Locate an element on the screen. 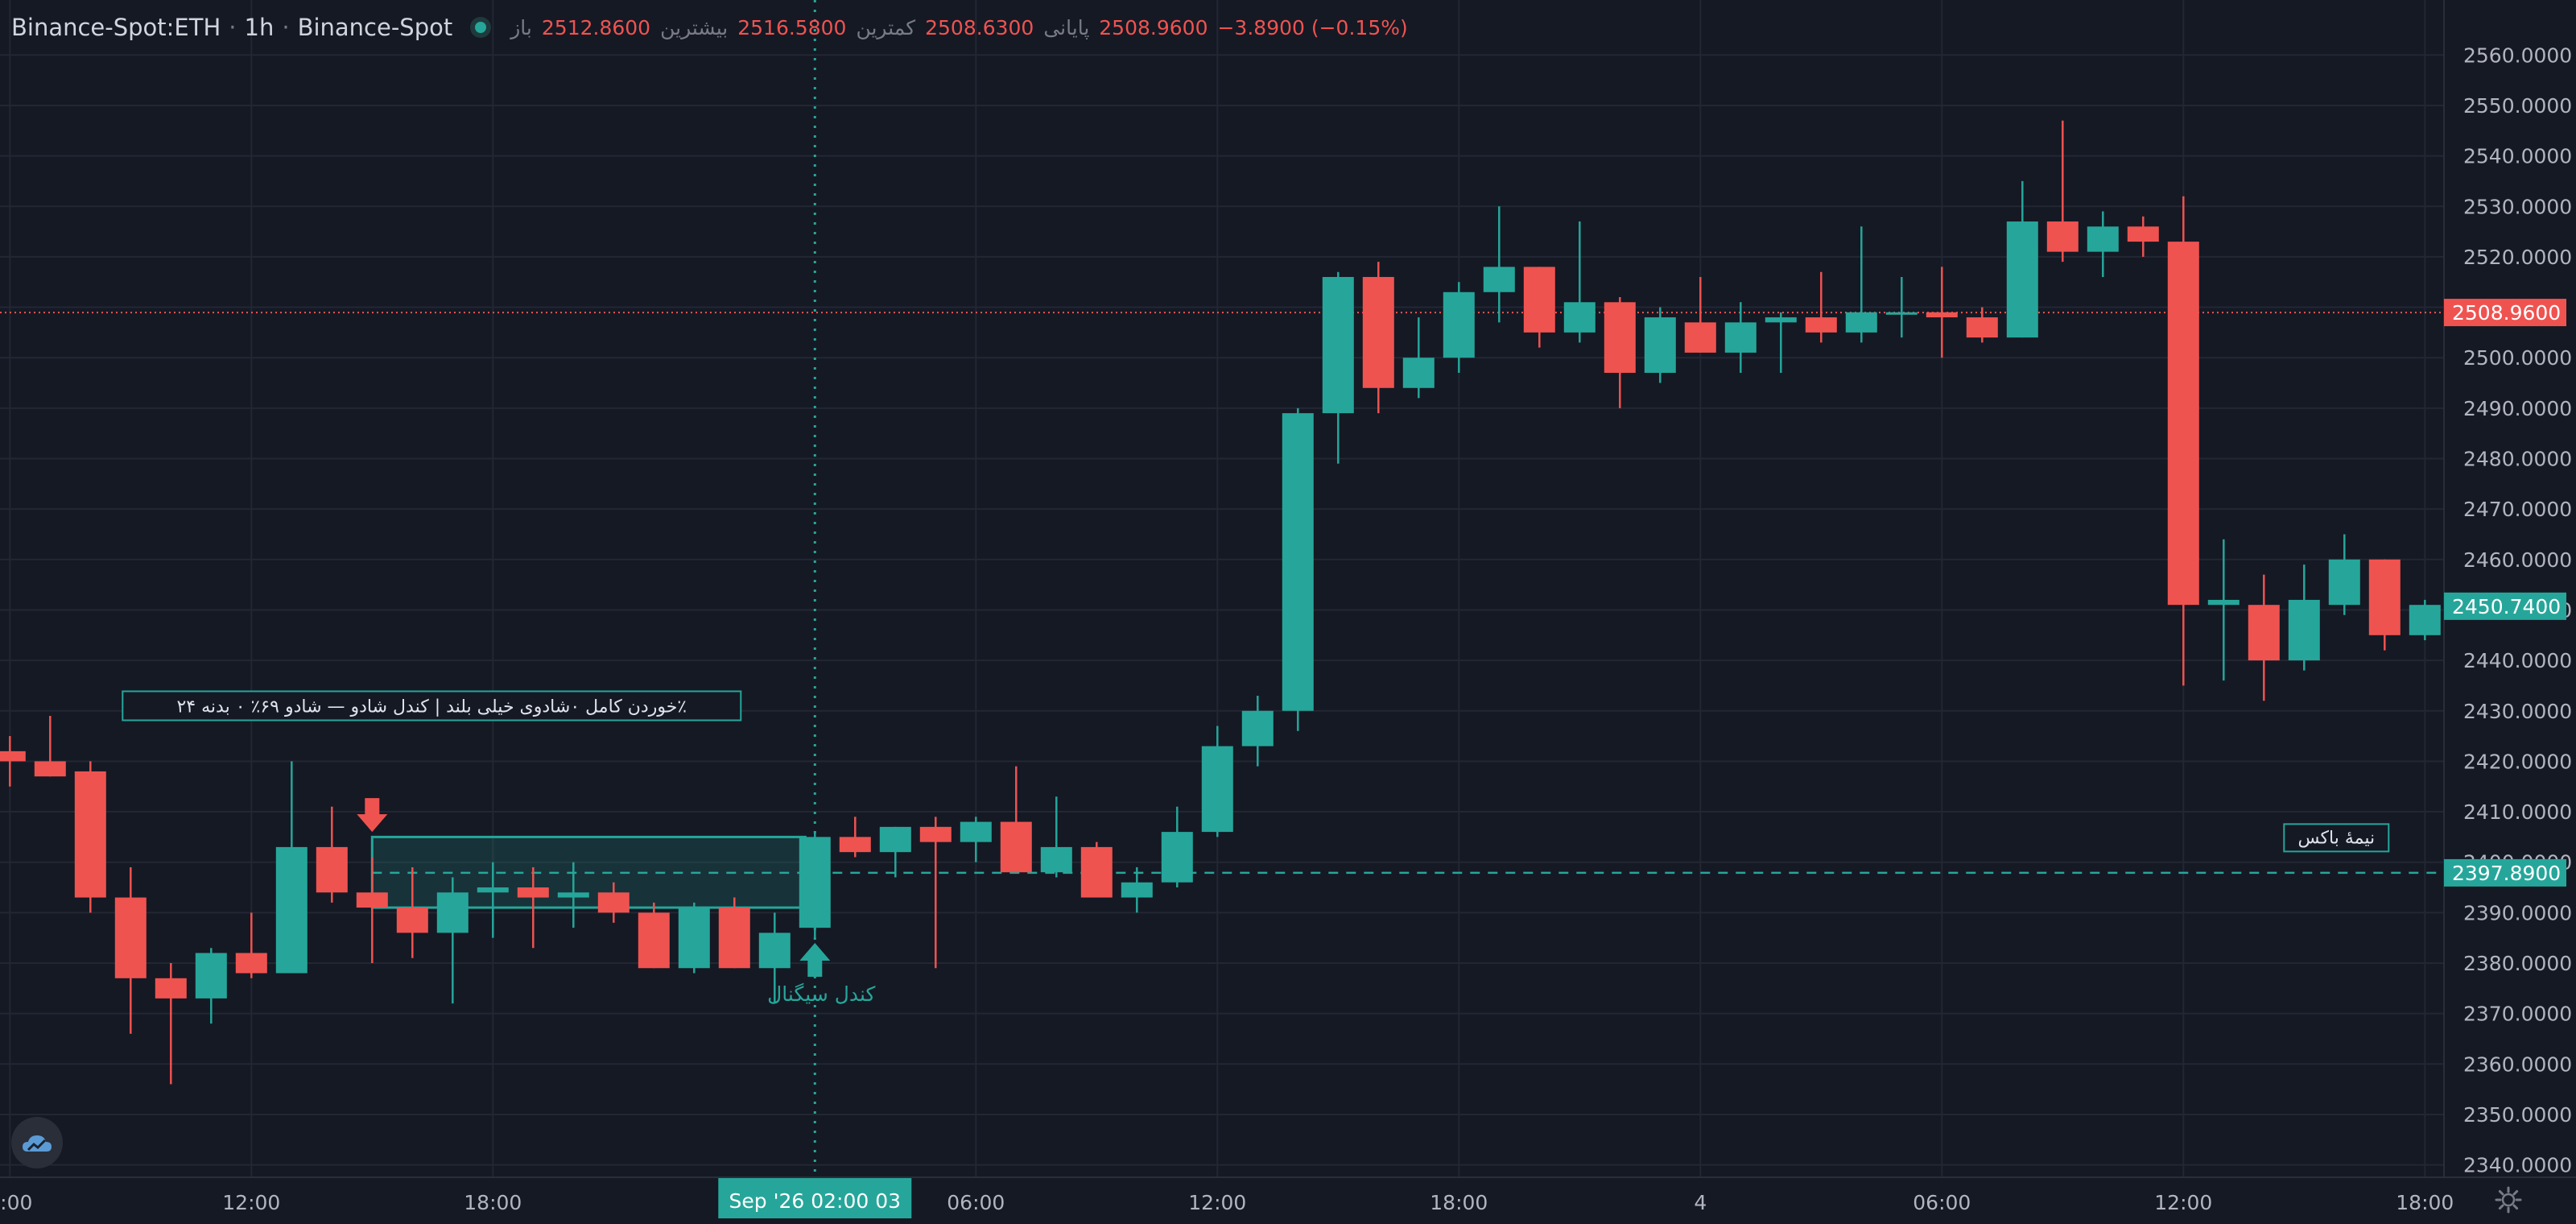  high-label: بیشترین is located at coordinates (694, 27).